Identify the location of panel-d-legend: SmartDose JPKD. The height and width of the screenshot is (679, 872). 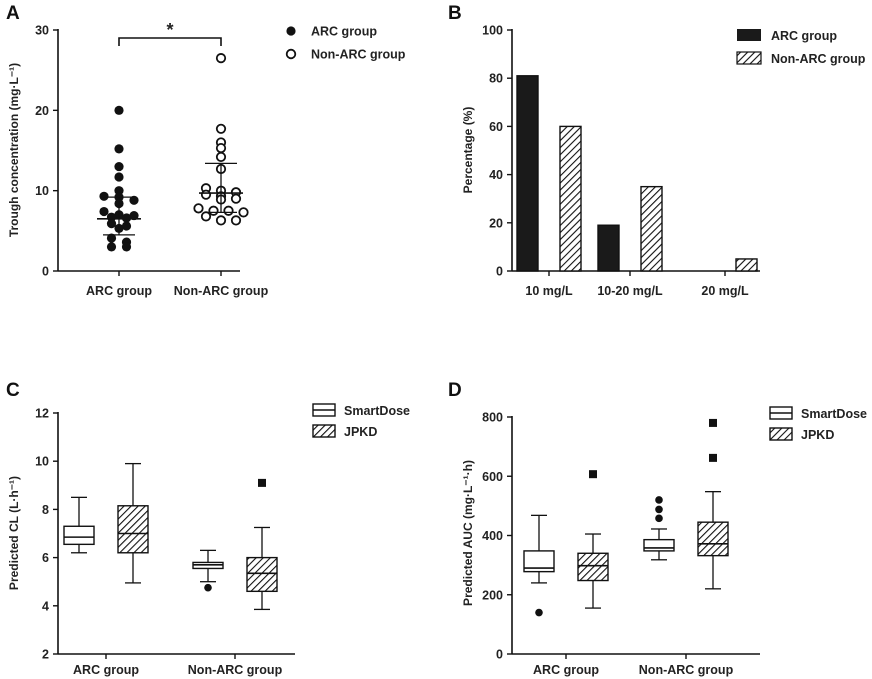
(818, 424).